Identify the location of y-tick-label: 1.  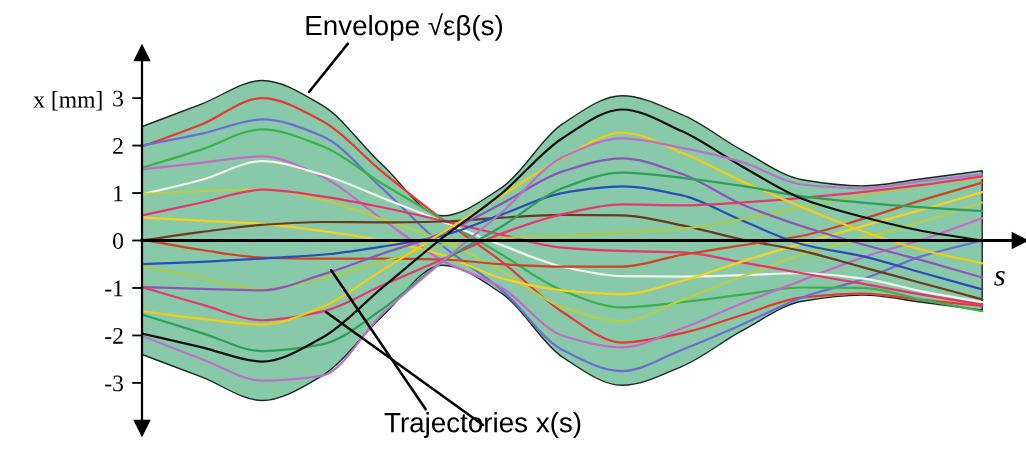
(118, 193).